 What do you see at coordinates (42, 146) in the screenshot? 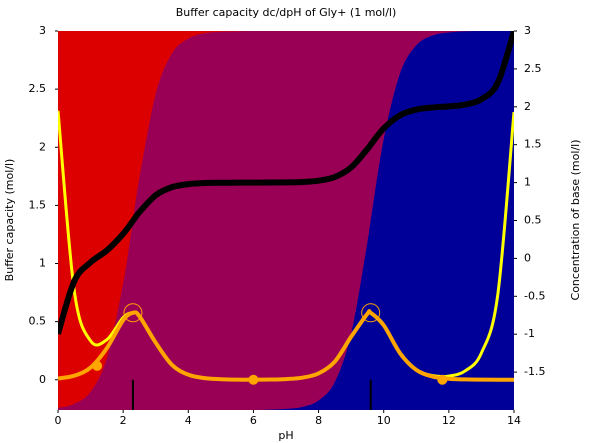
I see `y-tick-label: 2` at bounding box center [42, 146].